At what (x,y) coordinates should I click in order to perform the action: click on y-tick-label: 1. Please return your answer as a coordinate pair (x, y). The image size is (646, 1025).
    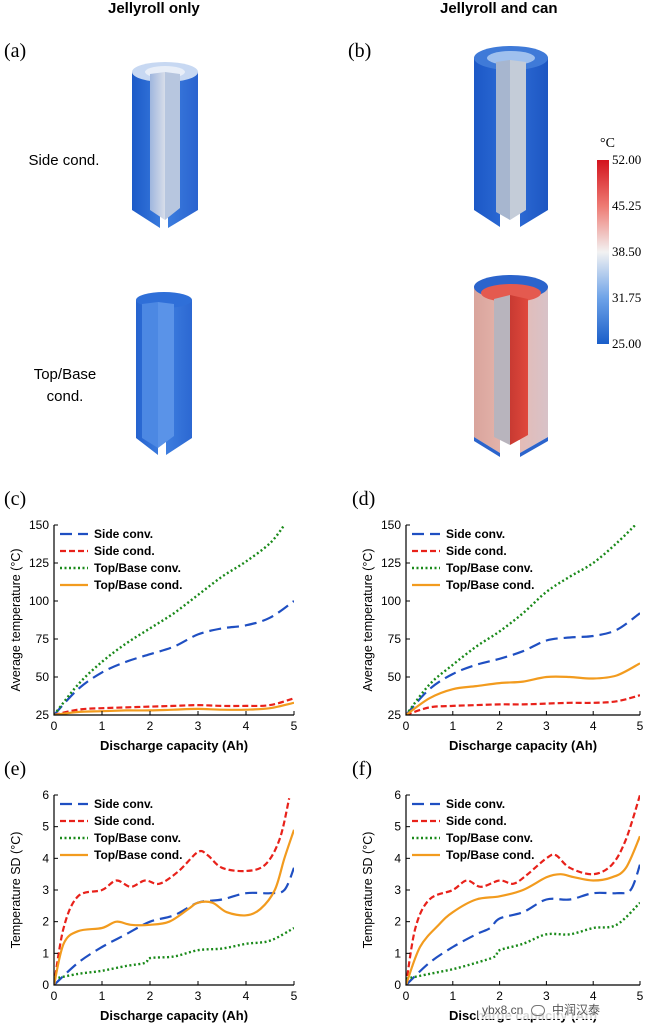
    Looking at the image, I should click on (45, 953).